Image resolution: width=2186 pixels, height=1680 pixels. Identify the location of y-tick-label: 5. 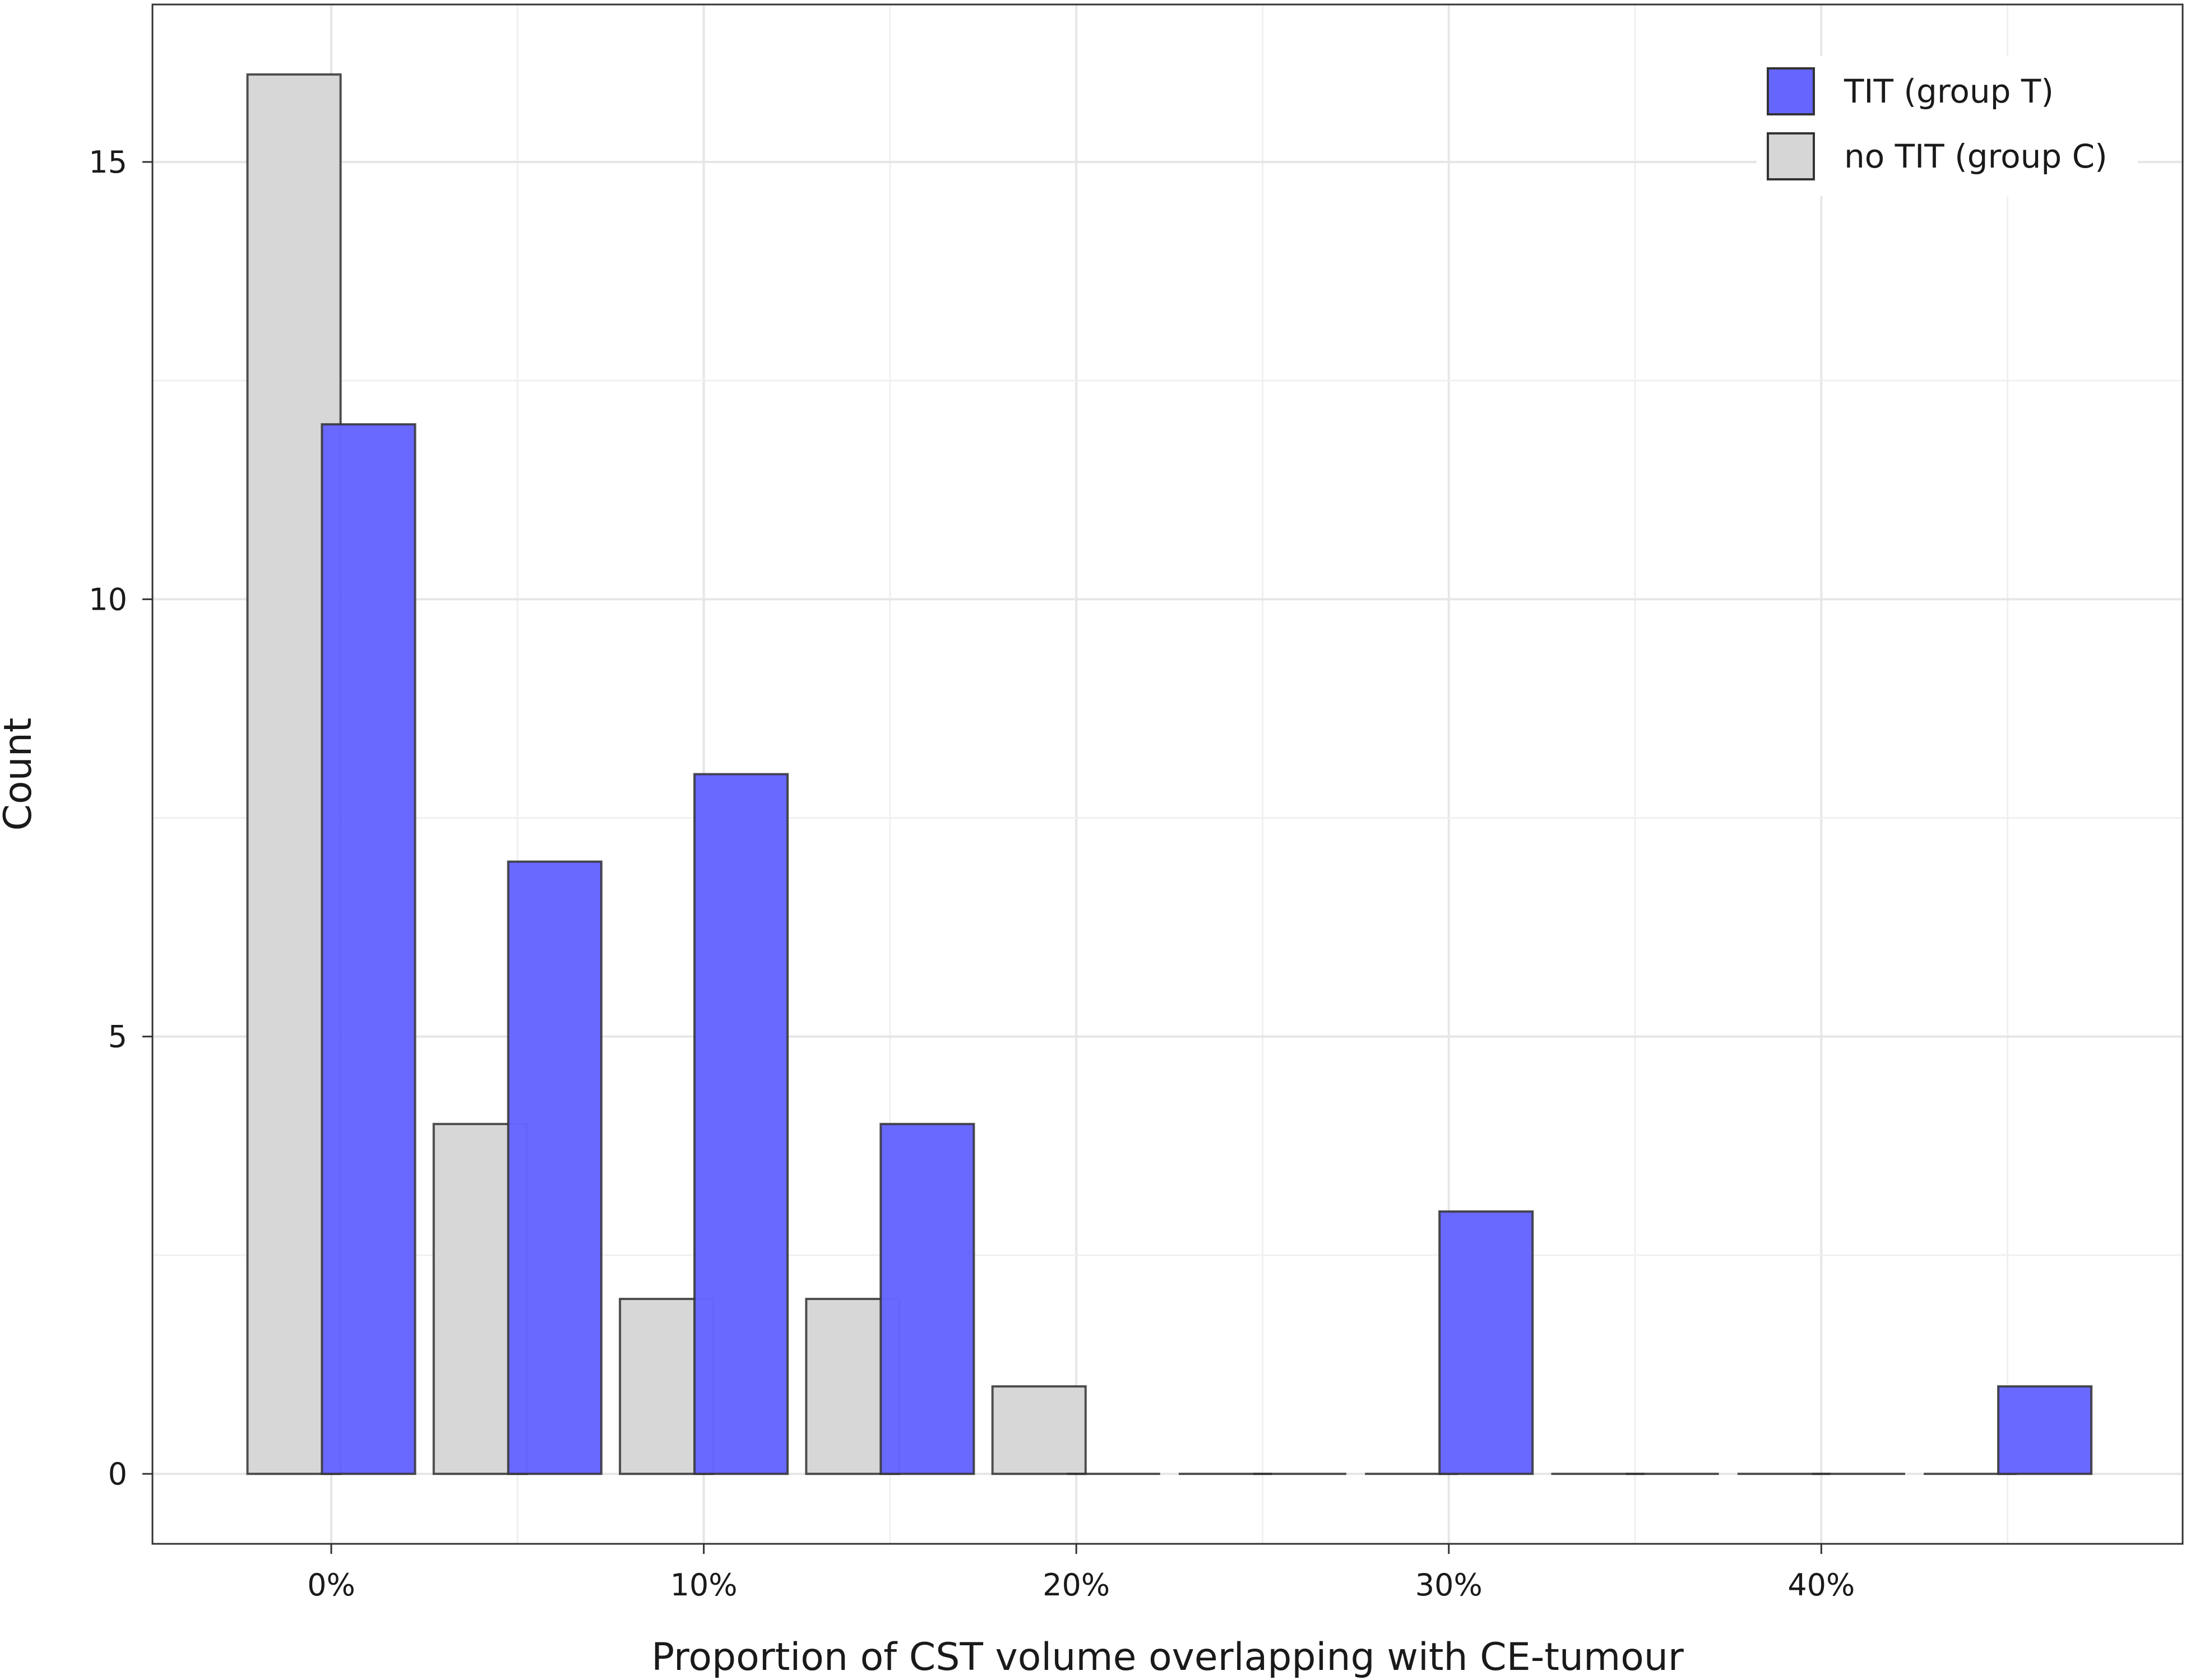
(117, 1037).